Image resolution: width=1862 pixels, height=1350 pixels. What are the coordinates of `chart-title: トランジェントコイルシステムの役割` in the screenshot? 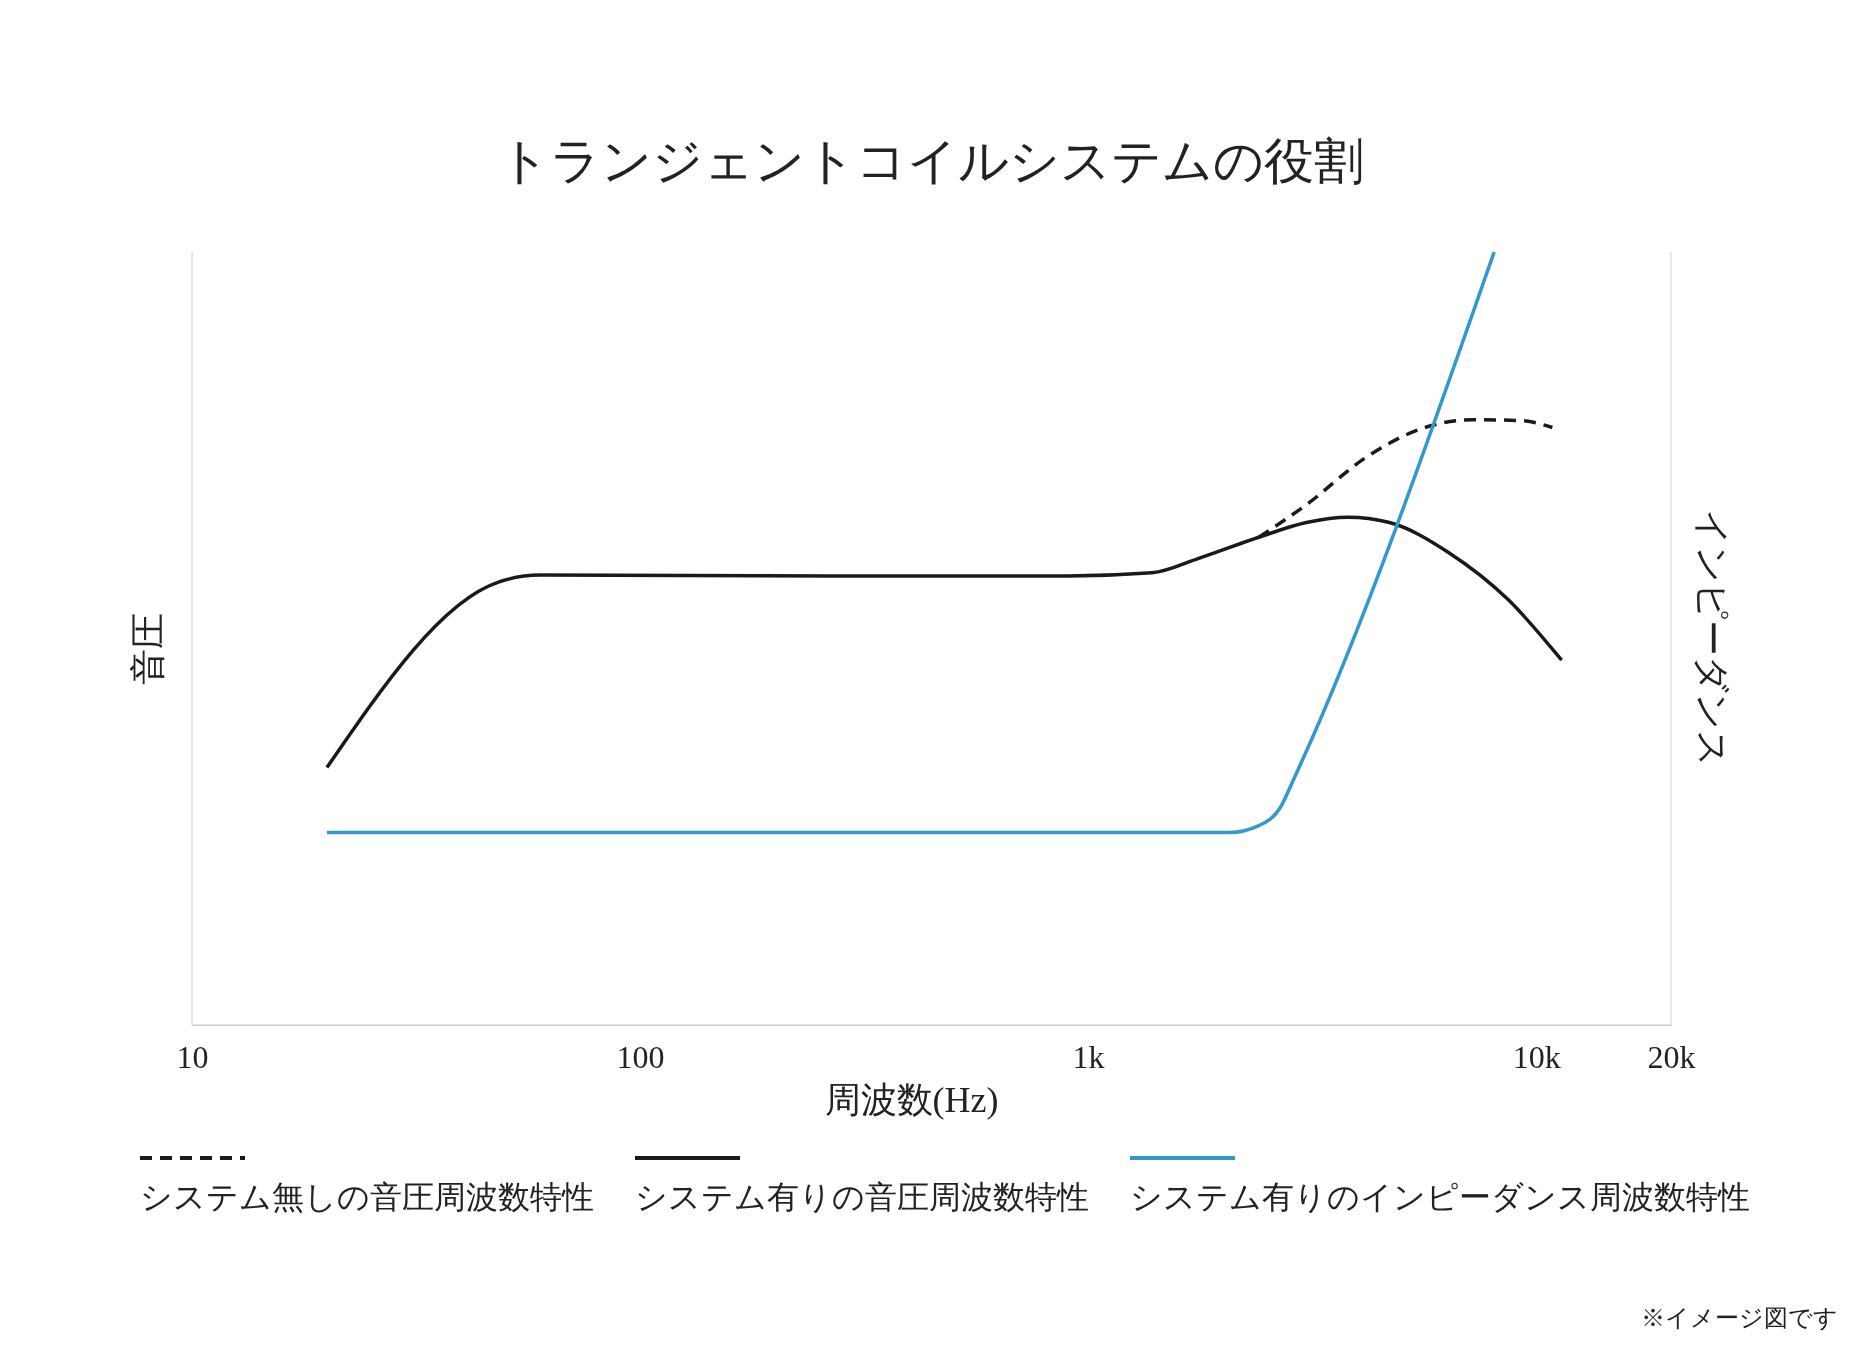 It's located at (931, 161).